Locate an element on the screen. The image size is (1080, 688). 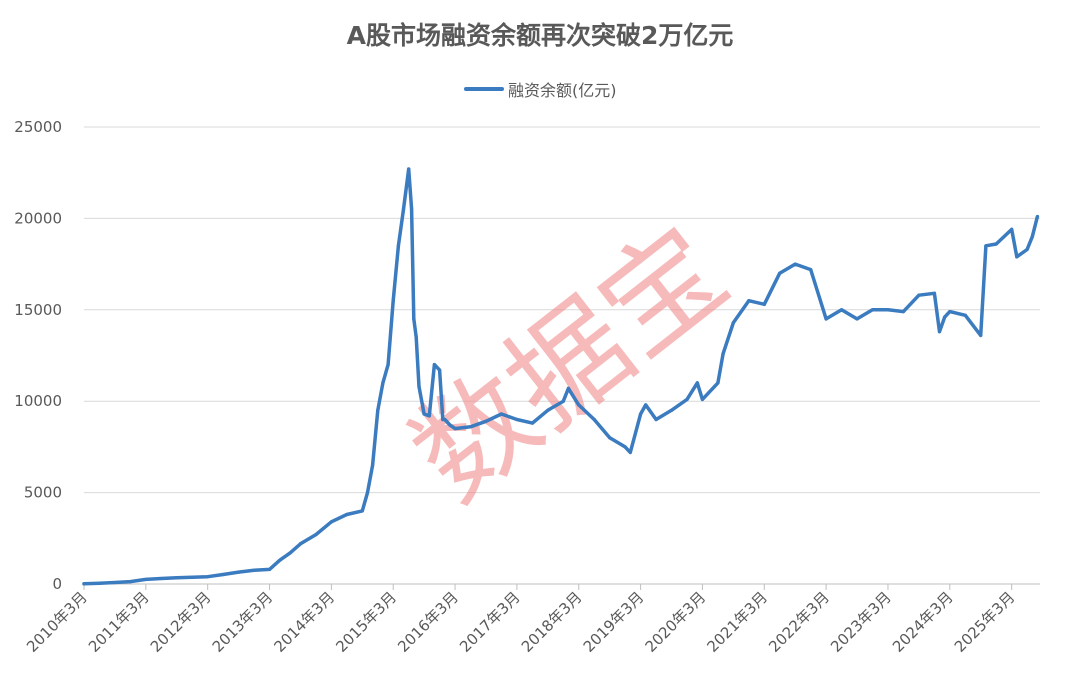
y-tick-label: 5000 is located at coordinates (43, 493).